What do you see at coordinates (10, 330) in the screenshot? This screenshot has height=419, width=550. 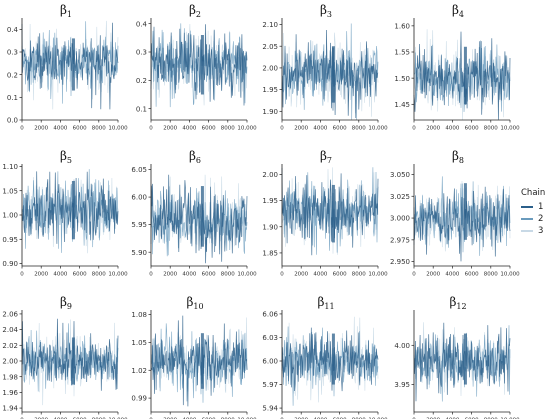 I see `y-tick-label: 2.04` at bounding box center [10, 330].